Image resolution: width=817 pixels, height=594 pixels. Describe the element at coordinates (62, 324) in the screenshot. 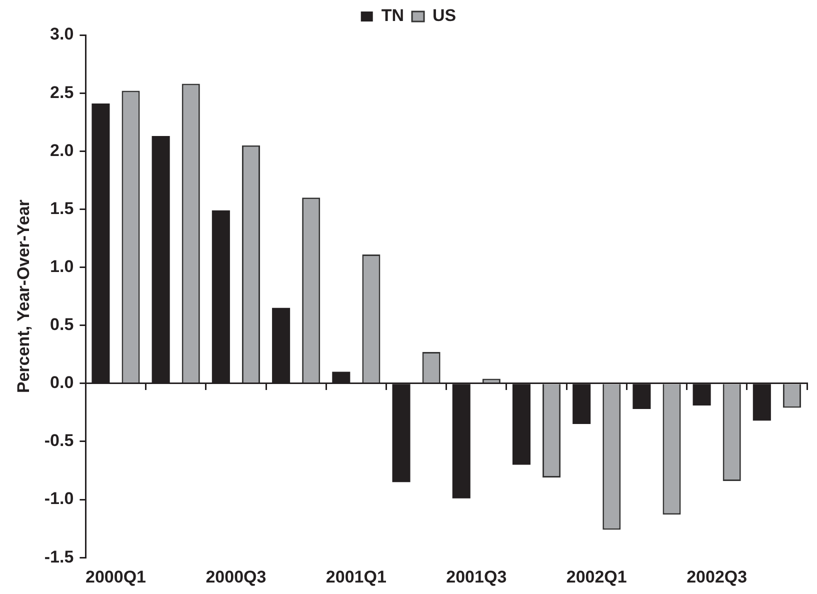

I see `y-tick-label: 0.5` at that location.